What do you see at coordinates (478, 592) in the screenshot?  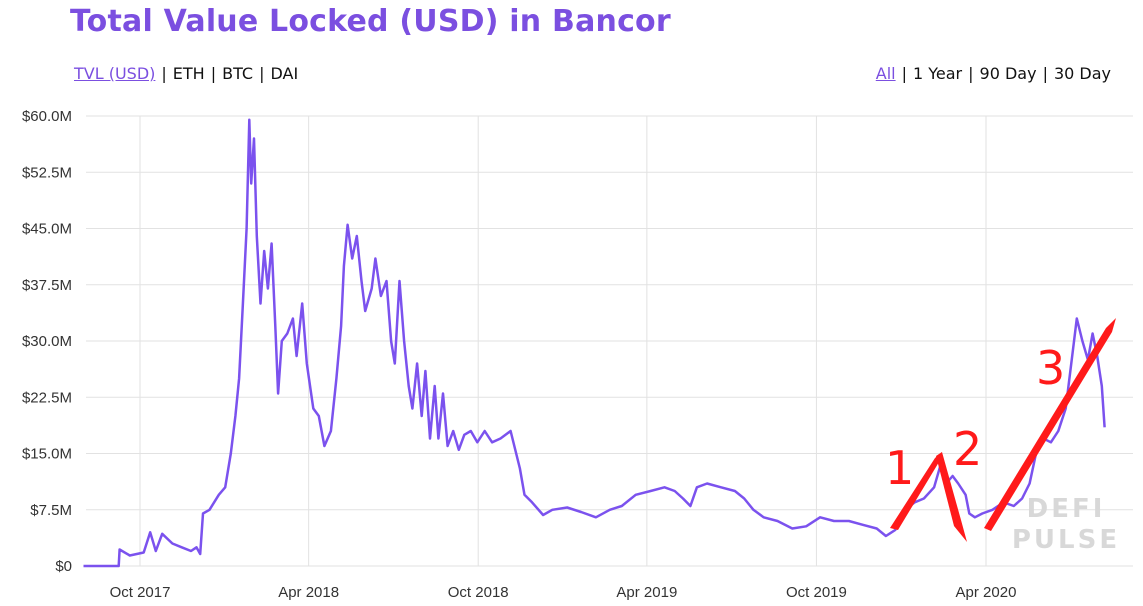 I see `x-tick-label: Oct 2018` at bounding box center [478, 592].